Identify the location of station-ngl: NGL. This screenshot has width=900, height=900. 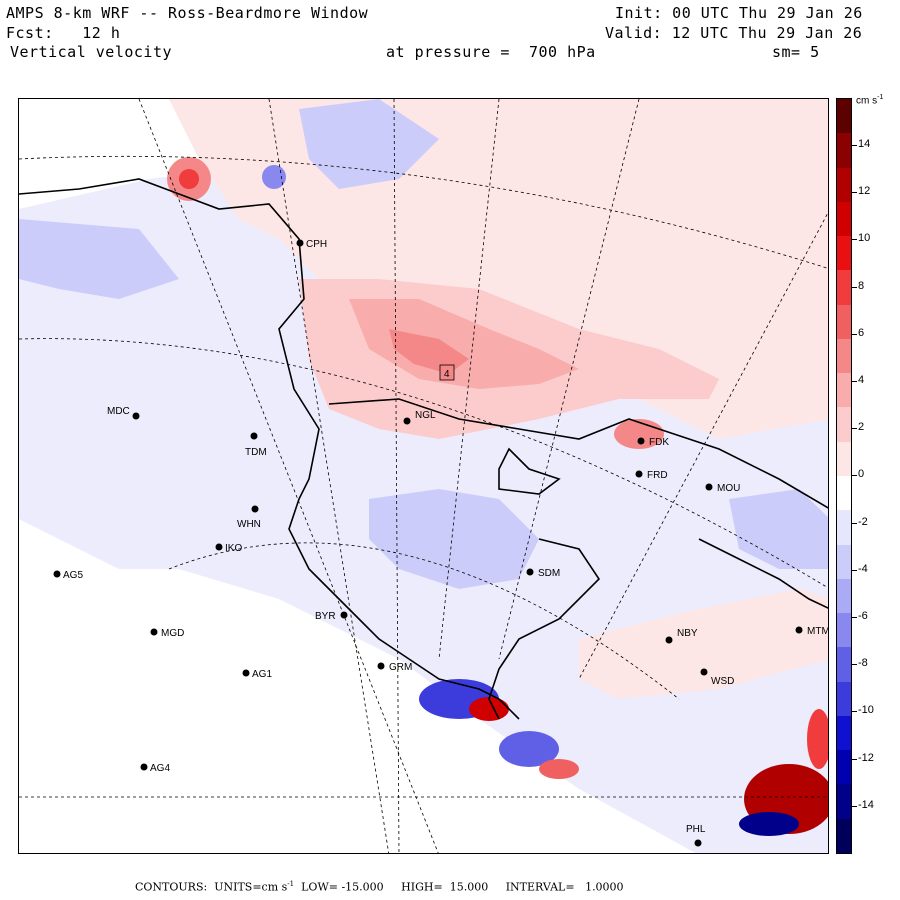
(419, 417).